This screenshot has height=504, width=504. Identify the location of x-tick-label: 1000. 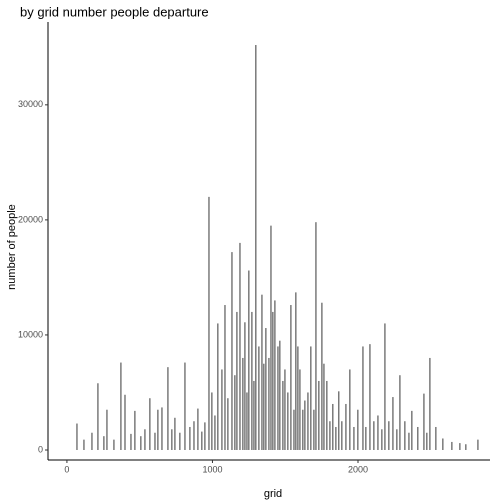
(212, 469).